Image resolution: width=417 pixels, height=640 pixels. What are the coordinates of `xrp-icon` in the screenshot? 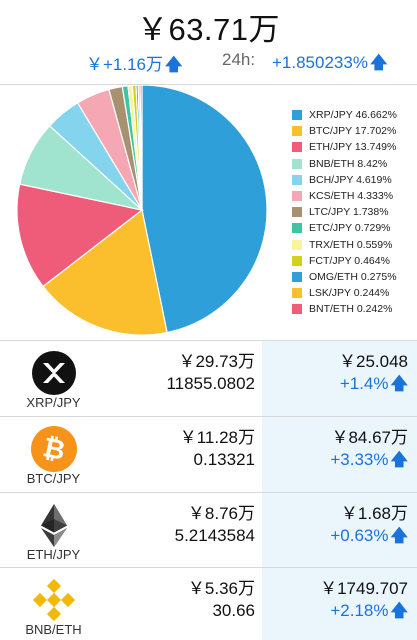 It's located at (54, 373).